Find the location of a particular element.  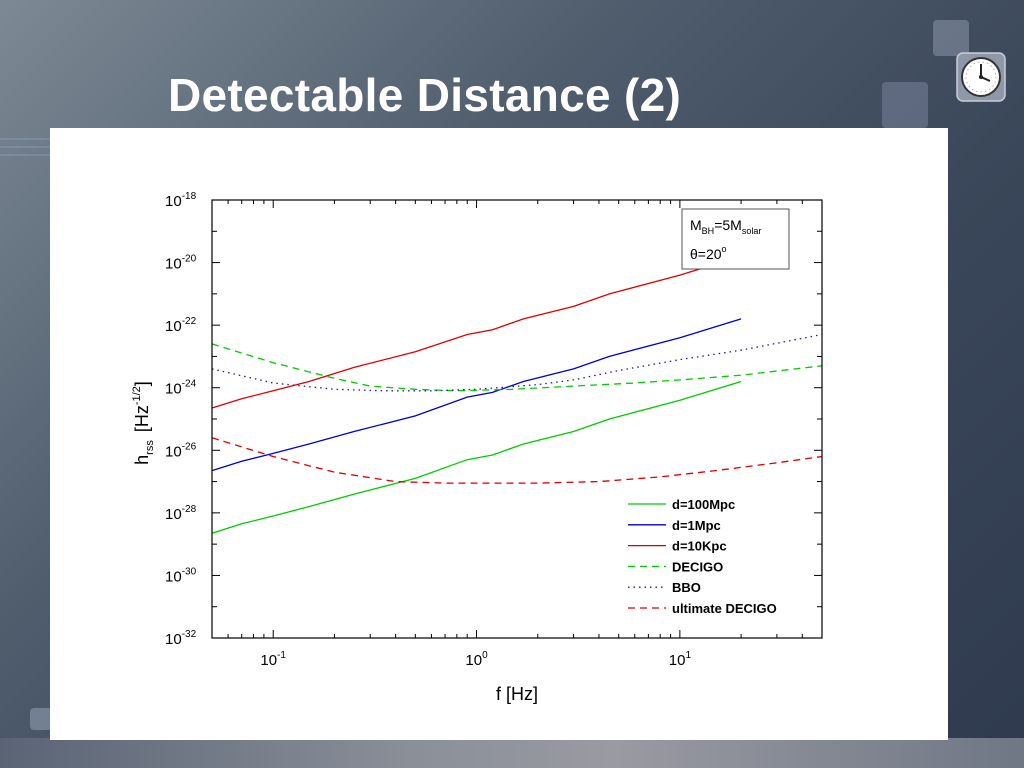

bottom-band is located at coordinates (512, 753).